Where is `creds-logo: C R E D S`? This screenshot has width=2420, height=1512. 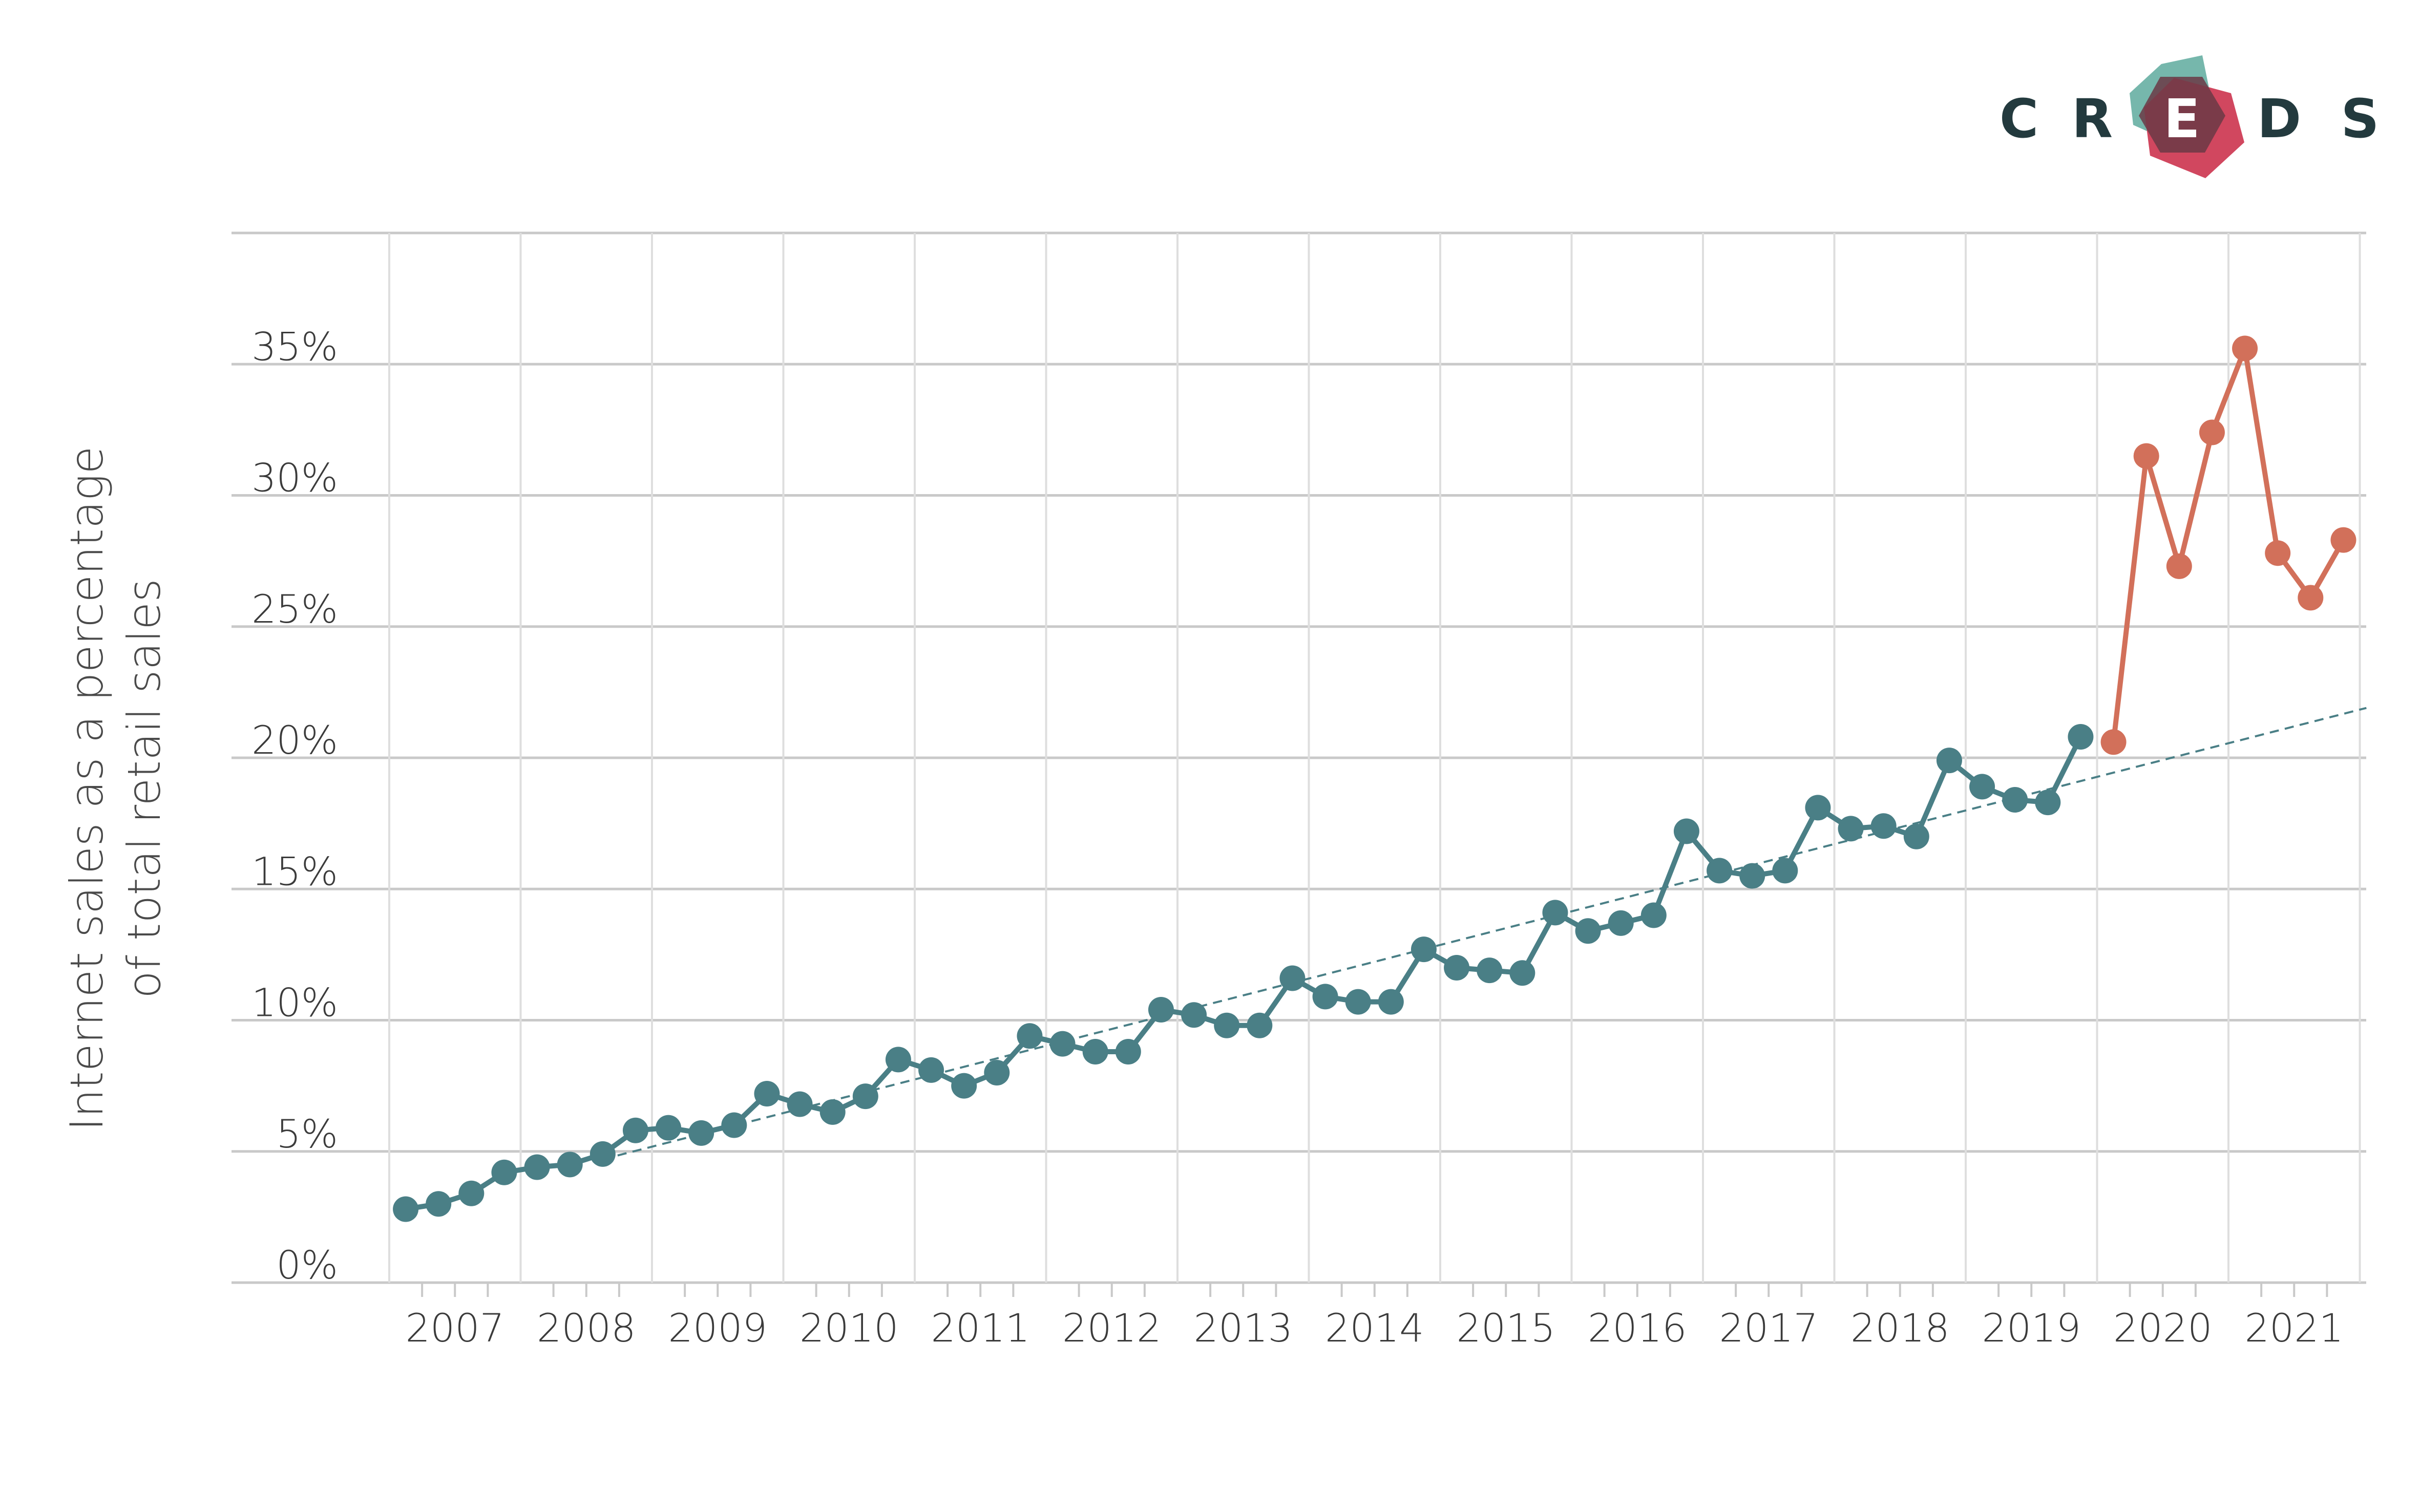
creds-logo: C R E D S is located at coordinates (2190, 116).